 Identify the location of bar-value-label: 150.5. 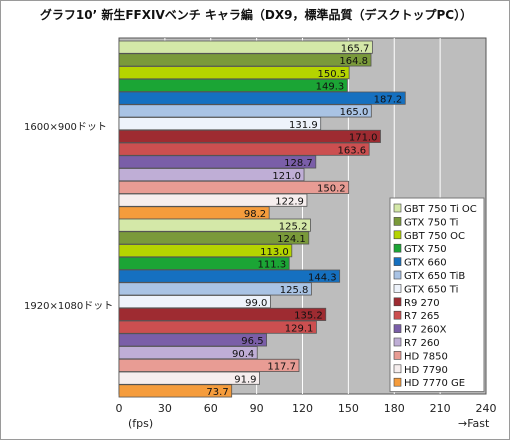
(331, 74).